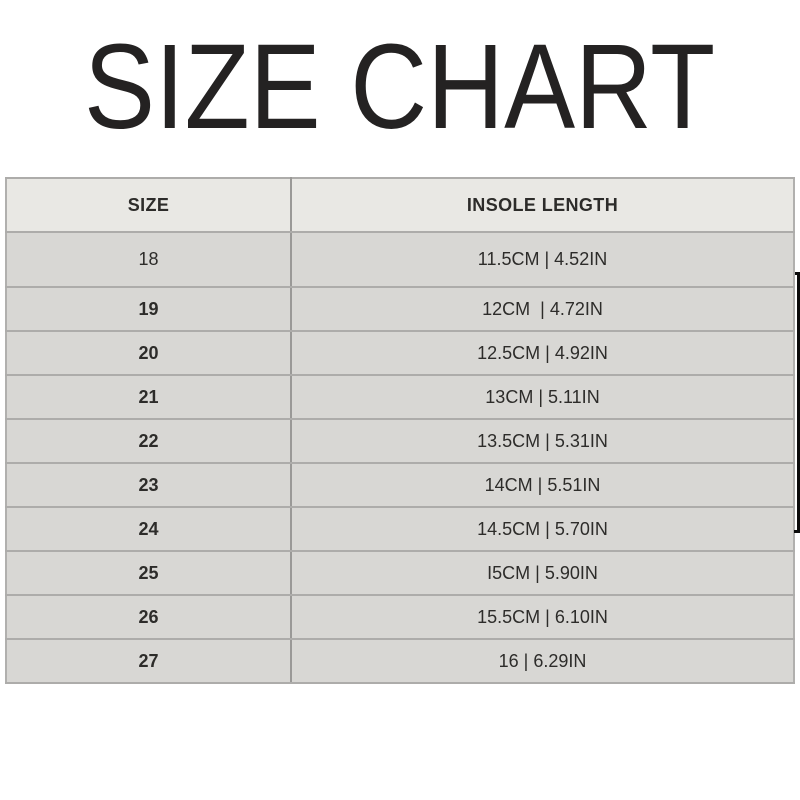  I want to click on insole-length-column-header: INSOLE LENGTH, so click(542, 205).